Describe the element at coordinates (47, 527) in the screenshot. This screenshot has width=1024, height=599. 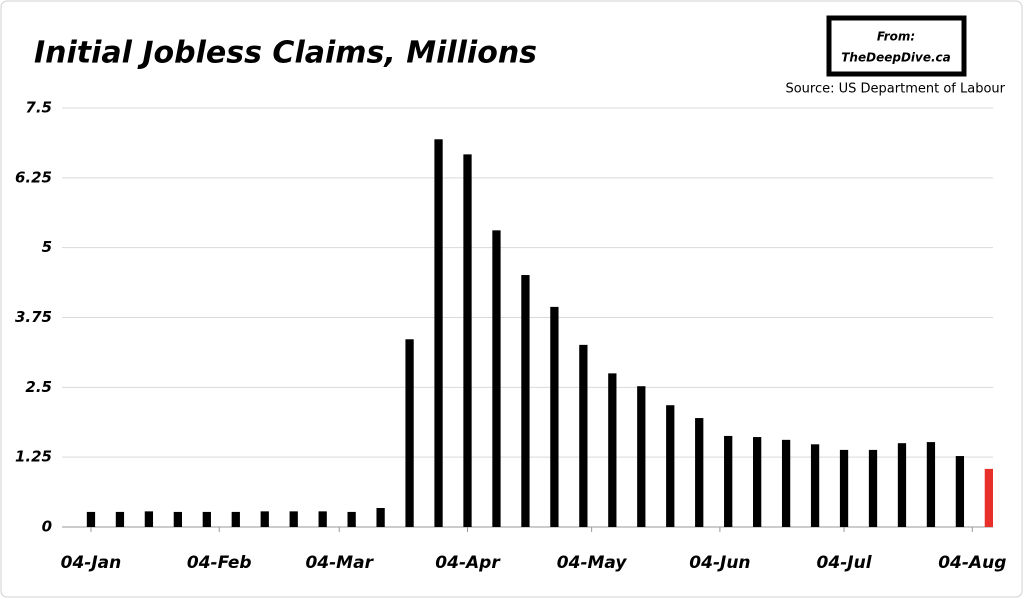
I see `y-tick-label: 0` at that location.